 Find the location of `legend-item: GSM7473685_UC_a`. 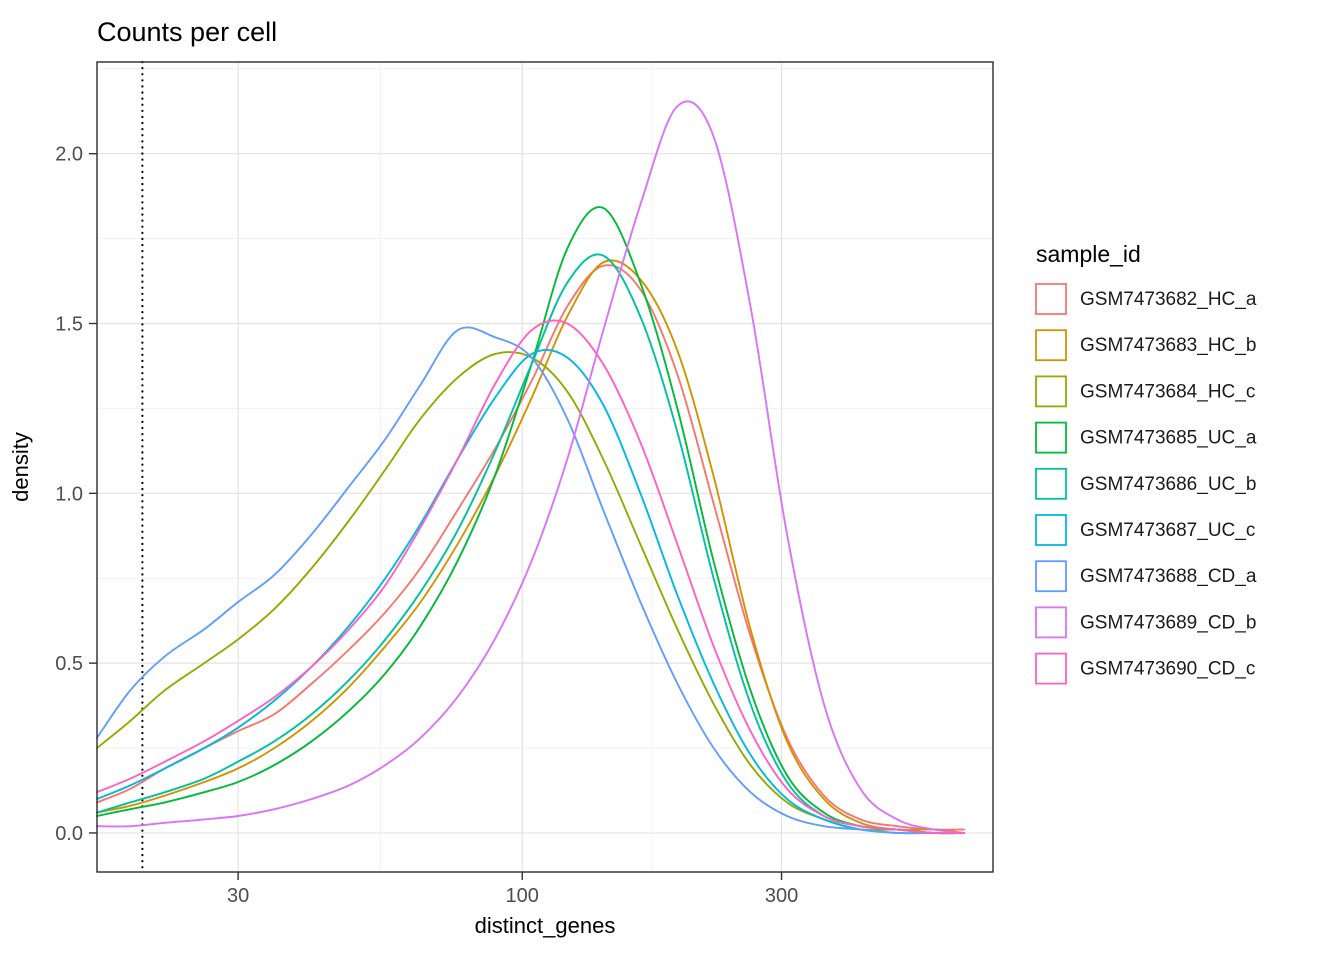

legend-item: GSM7473685_UC_a is located at coordinates (1146, 437).